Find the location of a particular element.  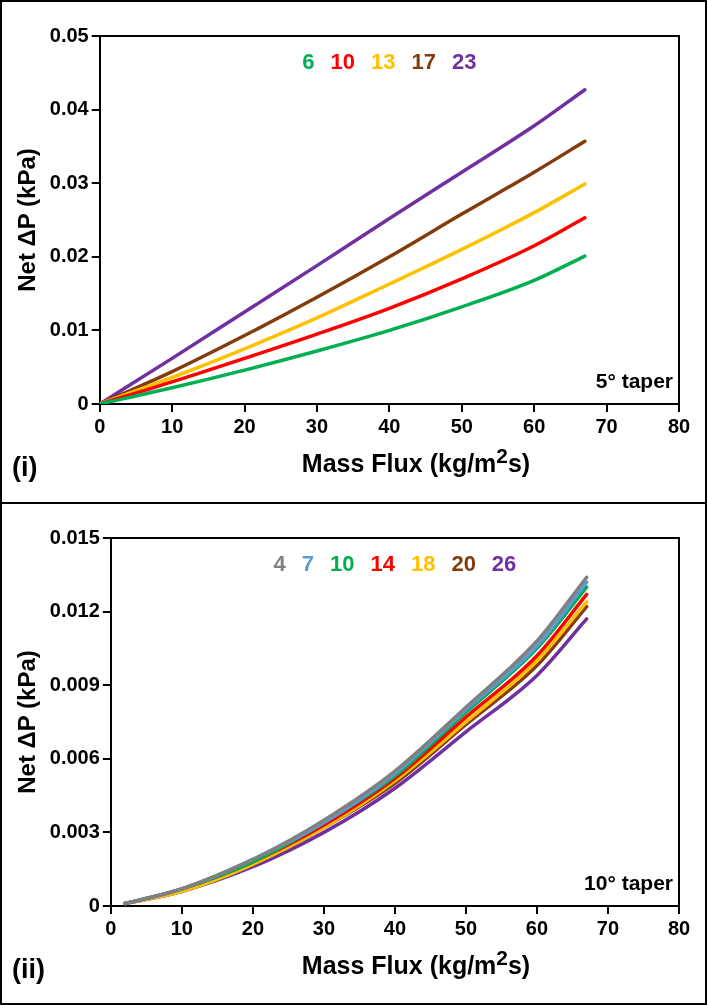

annotation: 5° taper is located at coordinates (634, 380).